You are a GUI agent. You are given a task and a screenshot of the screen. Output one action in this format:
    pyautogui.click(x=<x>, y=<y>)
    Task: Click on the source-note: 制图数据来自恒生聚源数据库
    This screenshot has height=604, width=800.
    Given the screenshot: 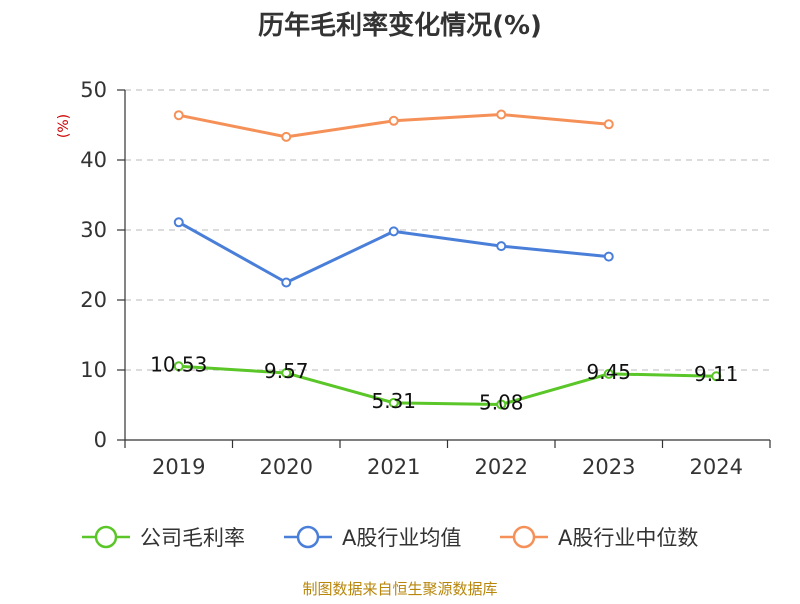 What is the action you would take?
    pyautogui.click(x=399, y=589)
    